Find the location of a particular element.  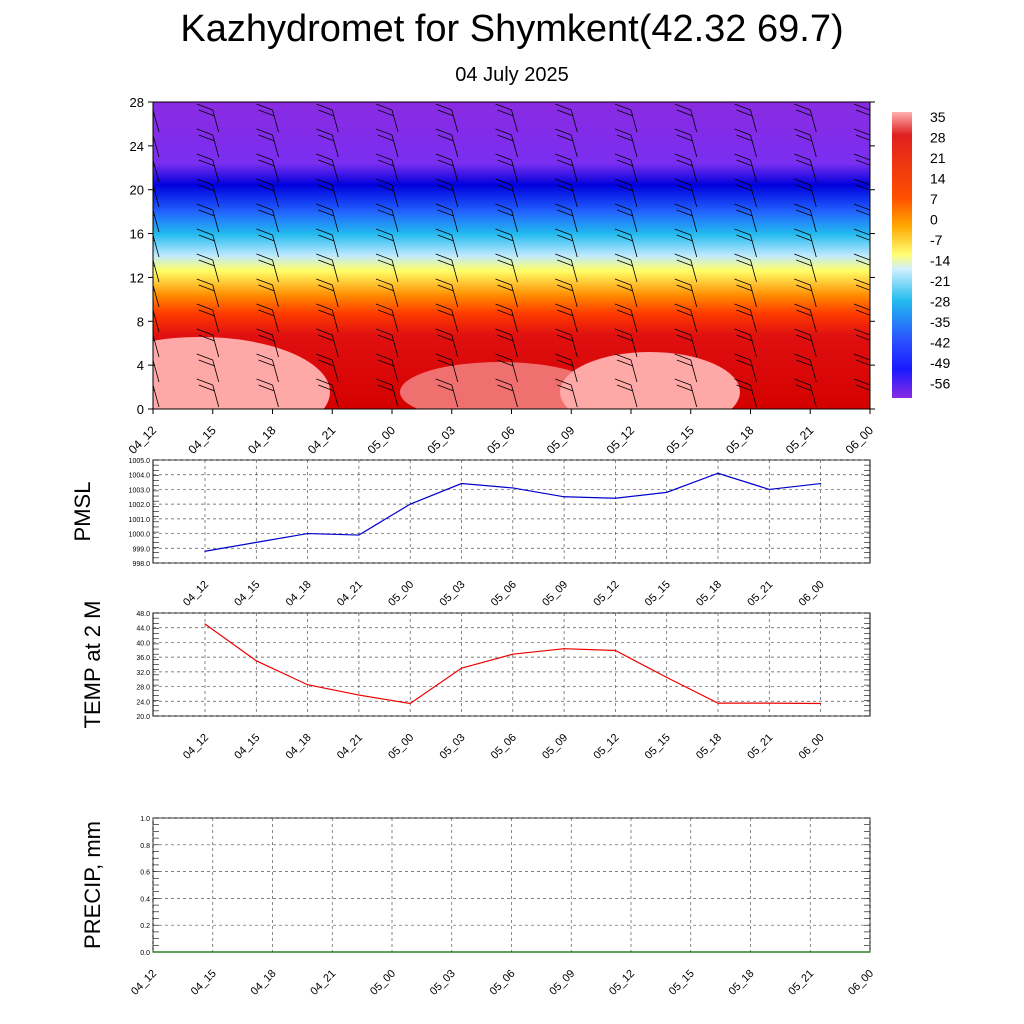

x-tick-label: 05_15 is located at coordinates (682, 983).